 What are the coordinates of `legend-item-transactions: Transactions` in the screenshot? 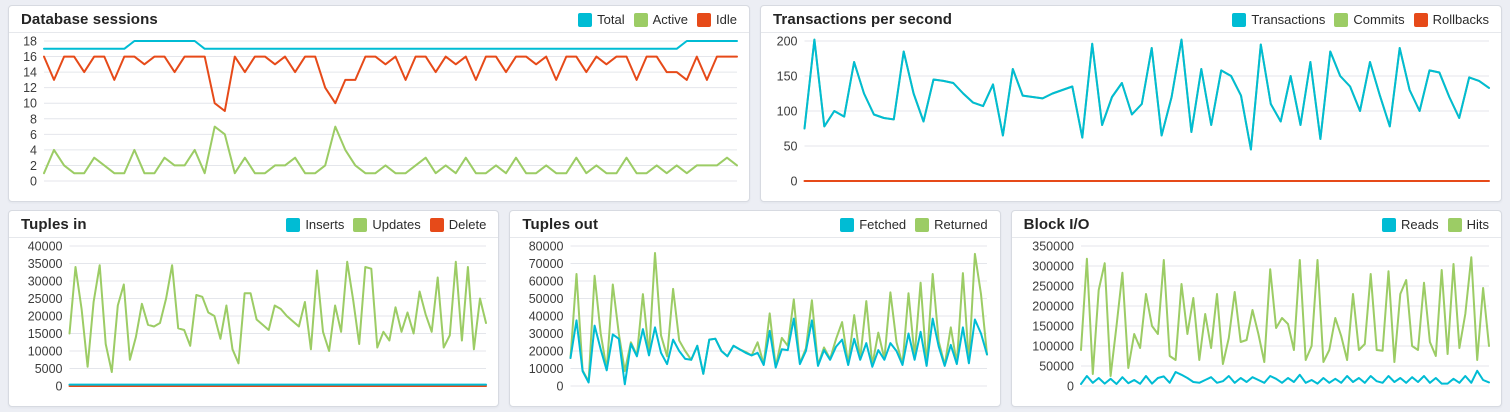 It's located at (1278, 19).